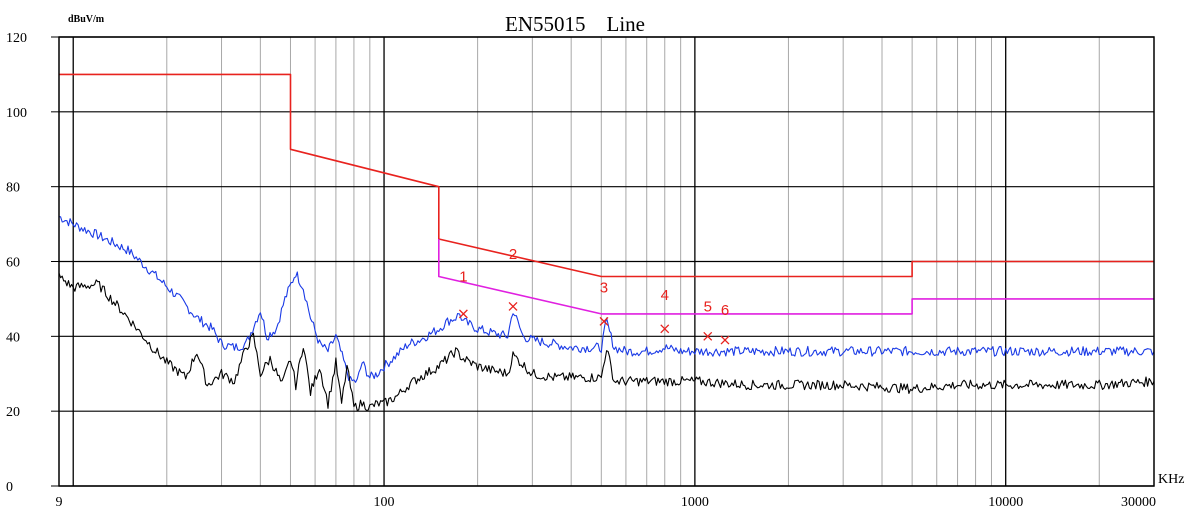  I want to click on limit-line-average, so click(796, 277).